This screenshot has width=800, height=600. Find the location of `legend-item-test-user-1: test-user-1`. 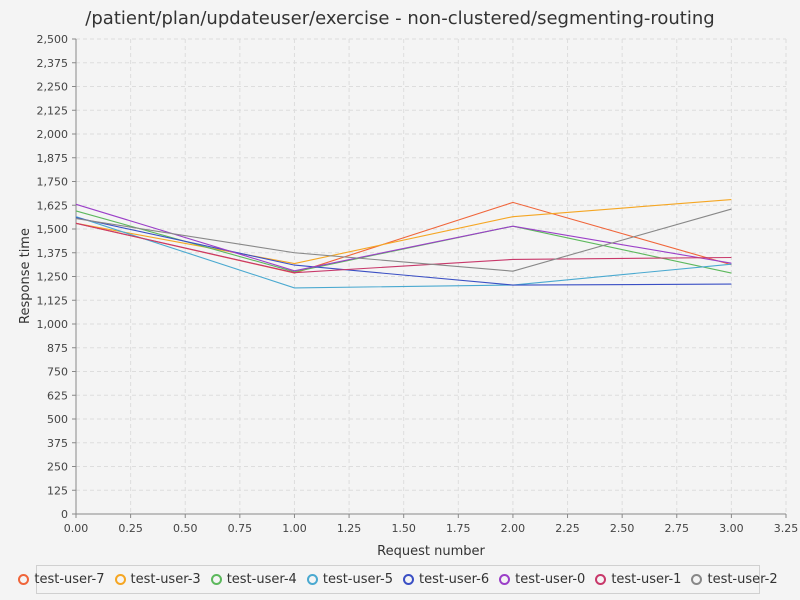

legend-item-test-user-1: test-user-1 is located at coordinates (638, 579).